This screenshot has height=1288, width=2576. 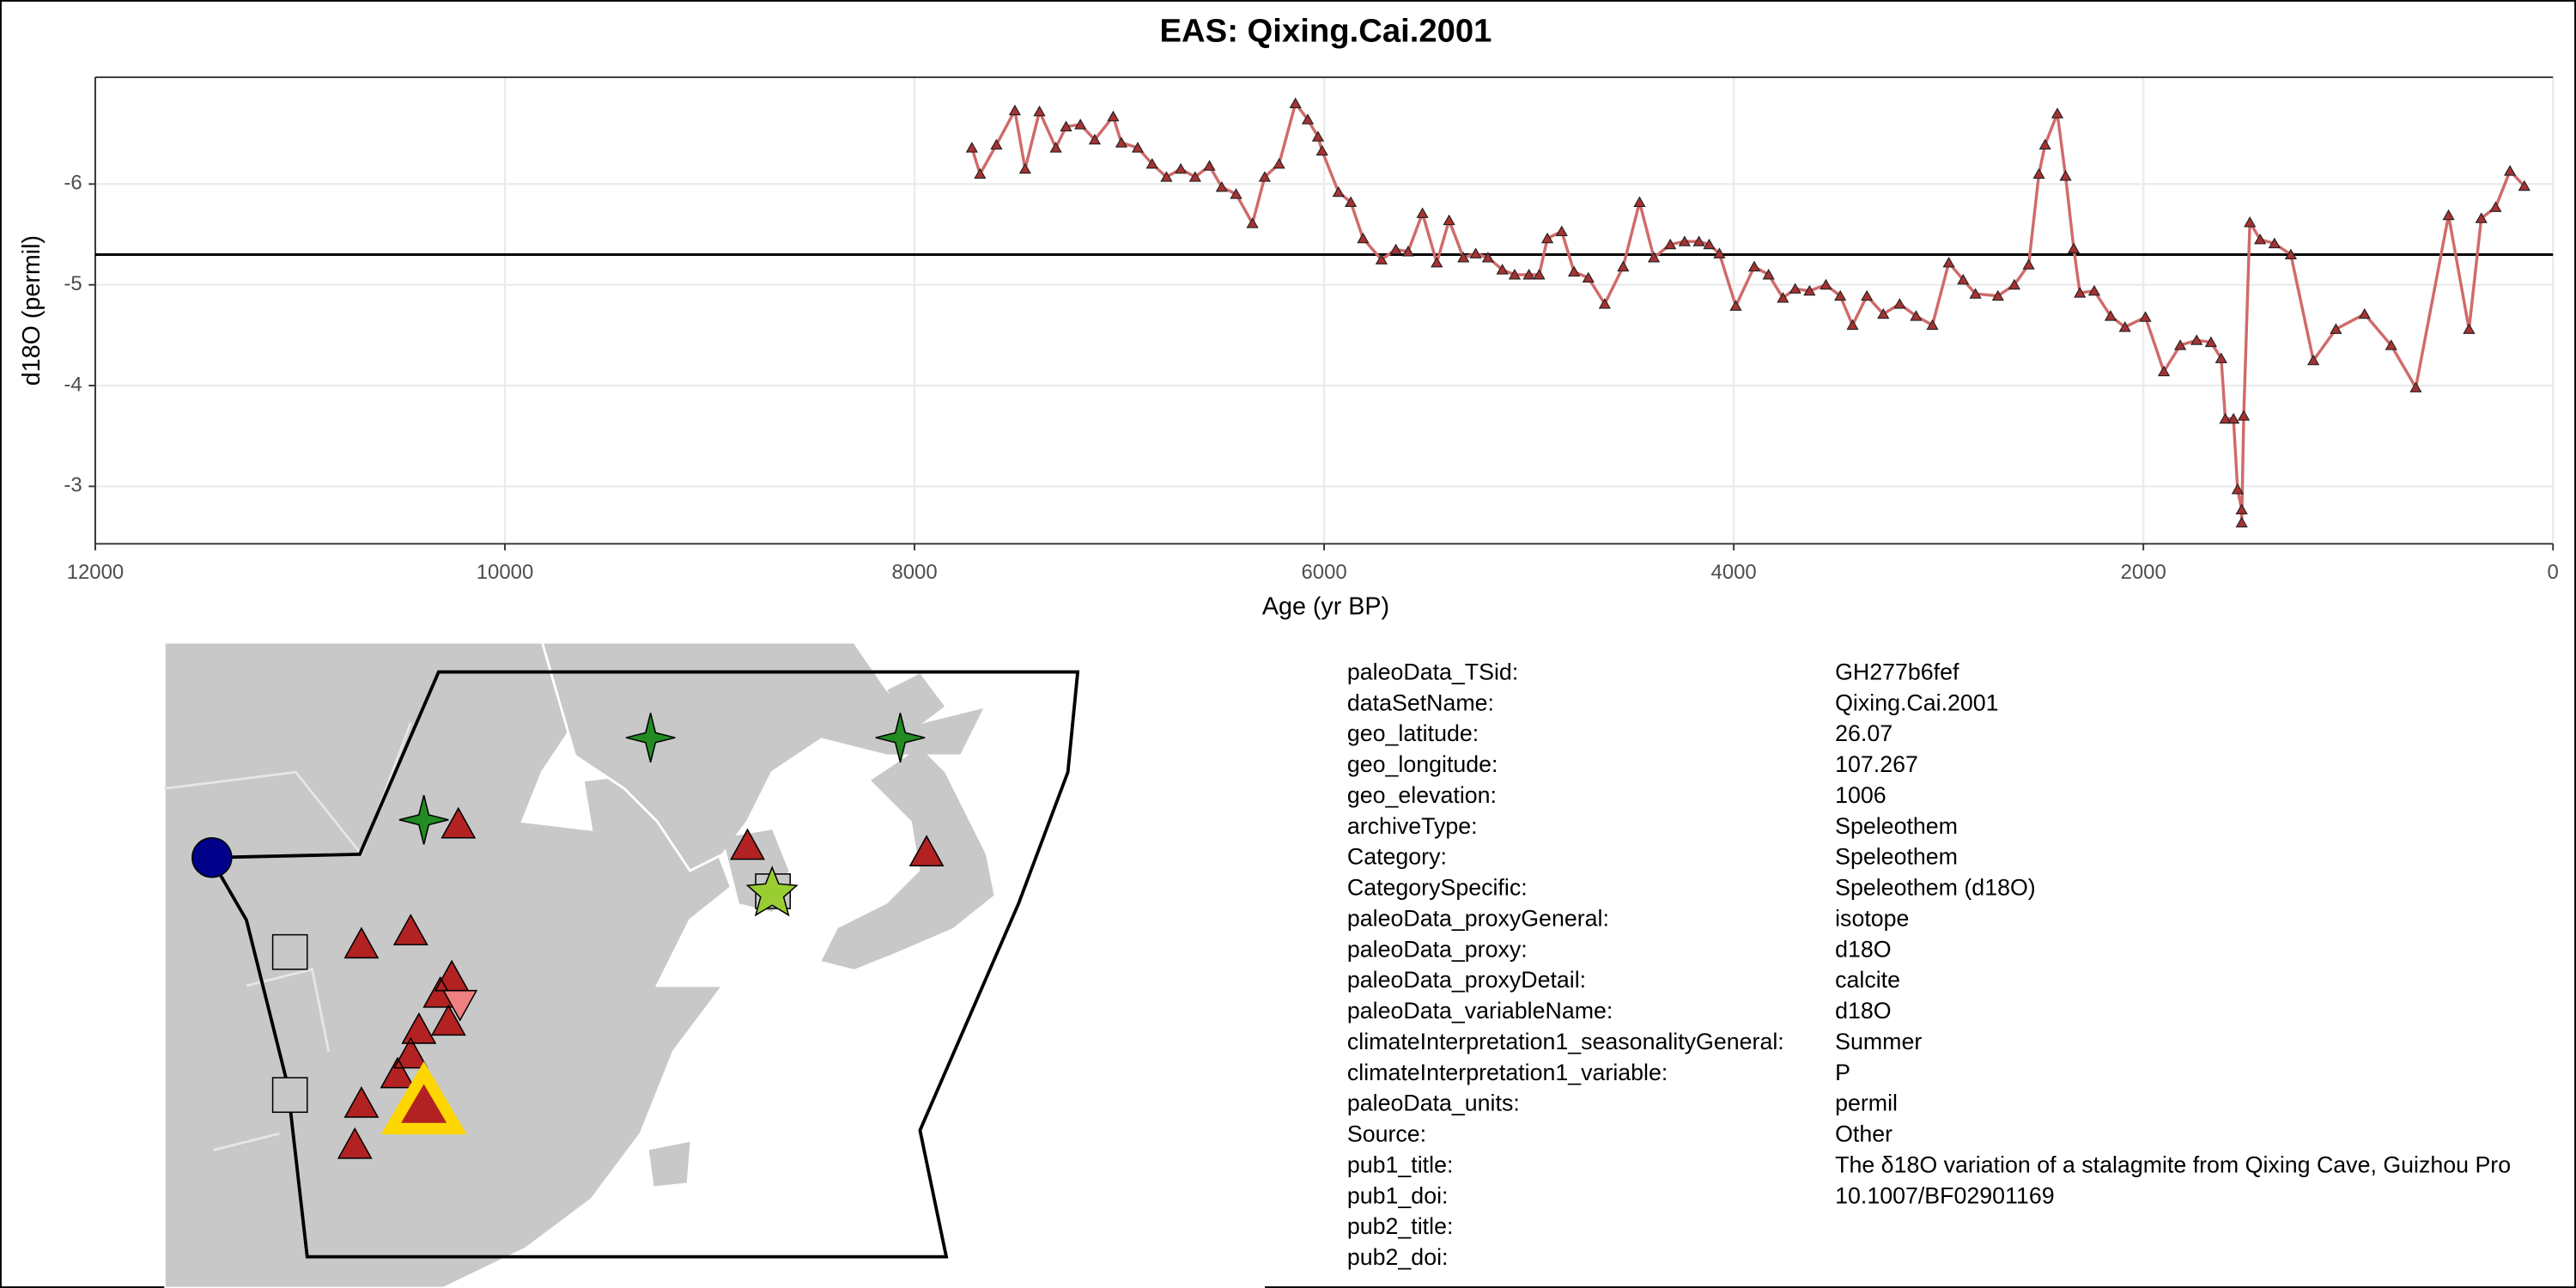 What do you see at coordinates (32, 311) in the screenshot?
I see `y-axis-label: d18O (permil)` at bounding box center [32, 311].